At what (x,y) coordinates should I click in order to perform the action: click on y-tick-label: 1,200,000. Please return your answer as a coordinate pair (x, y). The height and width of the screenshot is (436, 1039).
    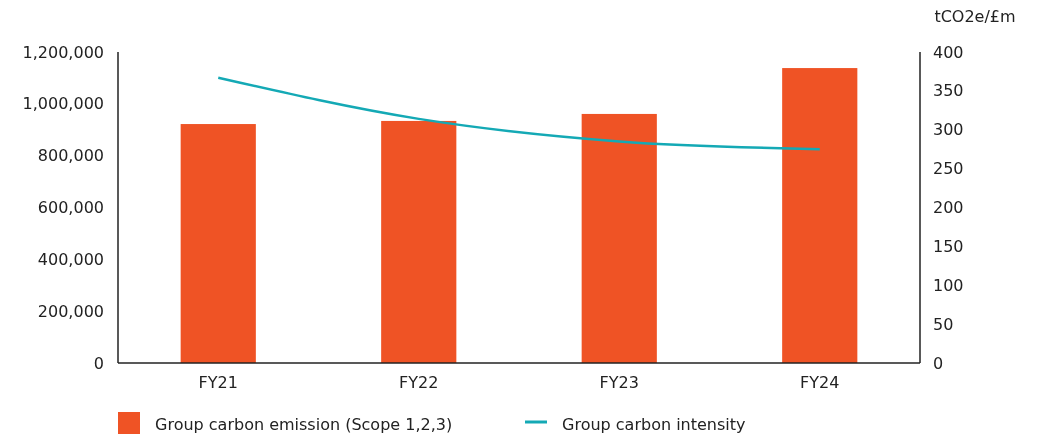
    Looking at the image, I should click on (63, 52).